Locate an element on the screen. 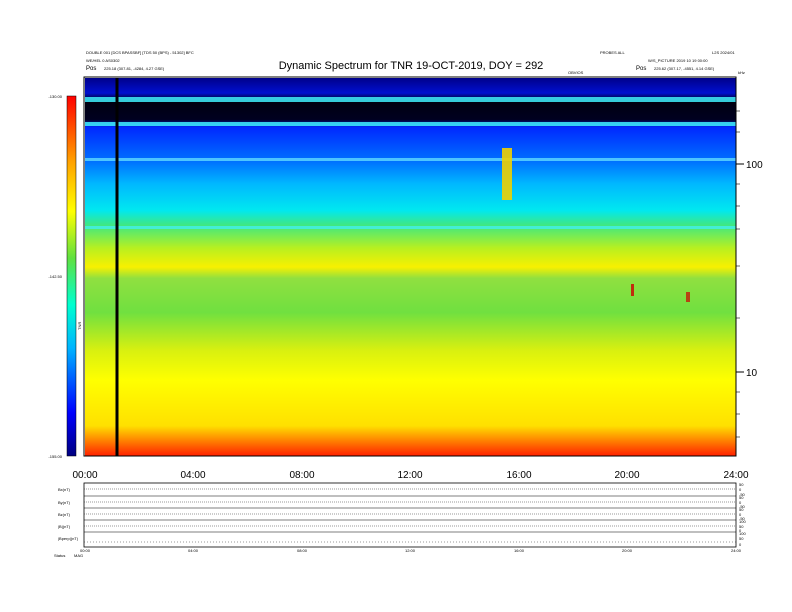  time-label: 12:00 is located at coordinates (409, 475).